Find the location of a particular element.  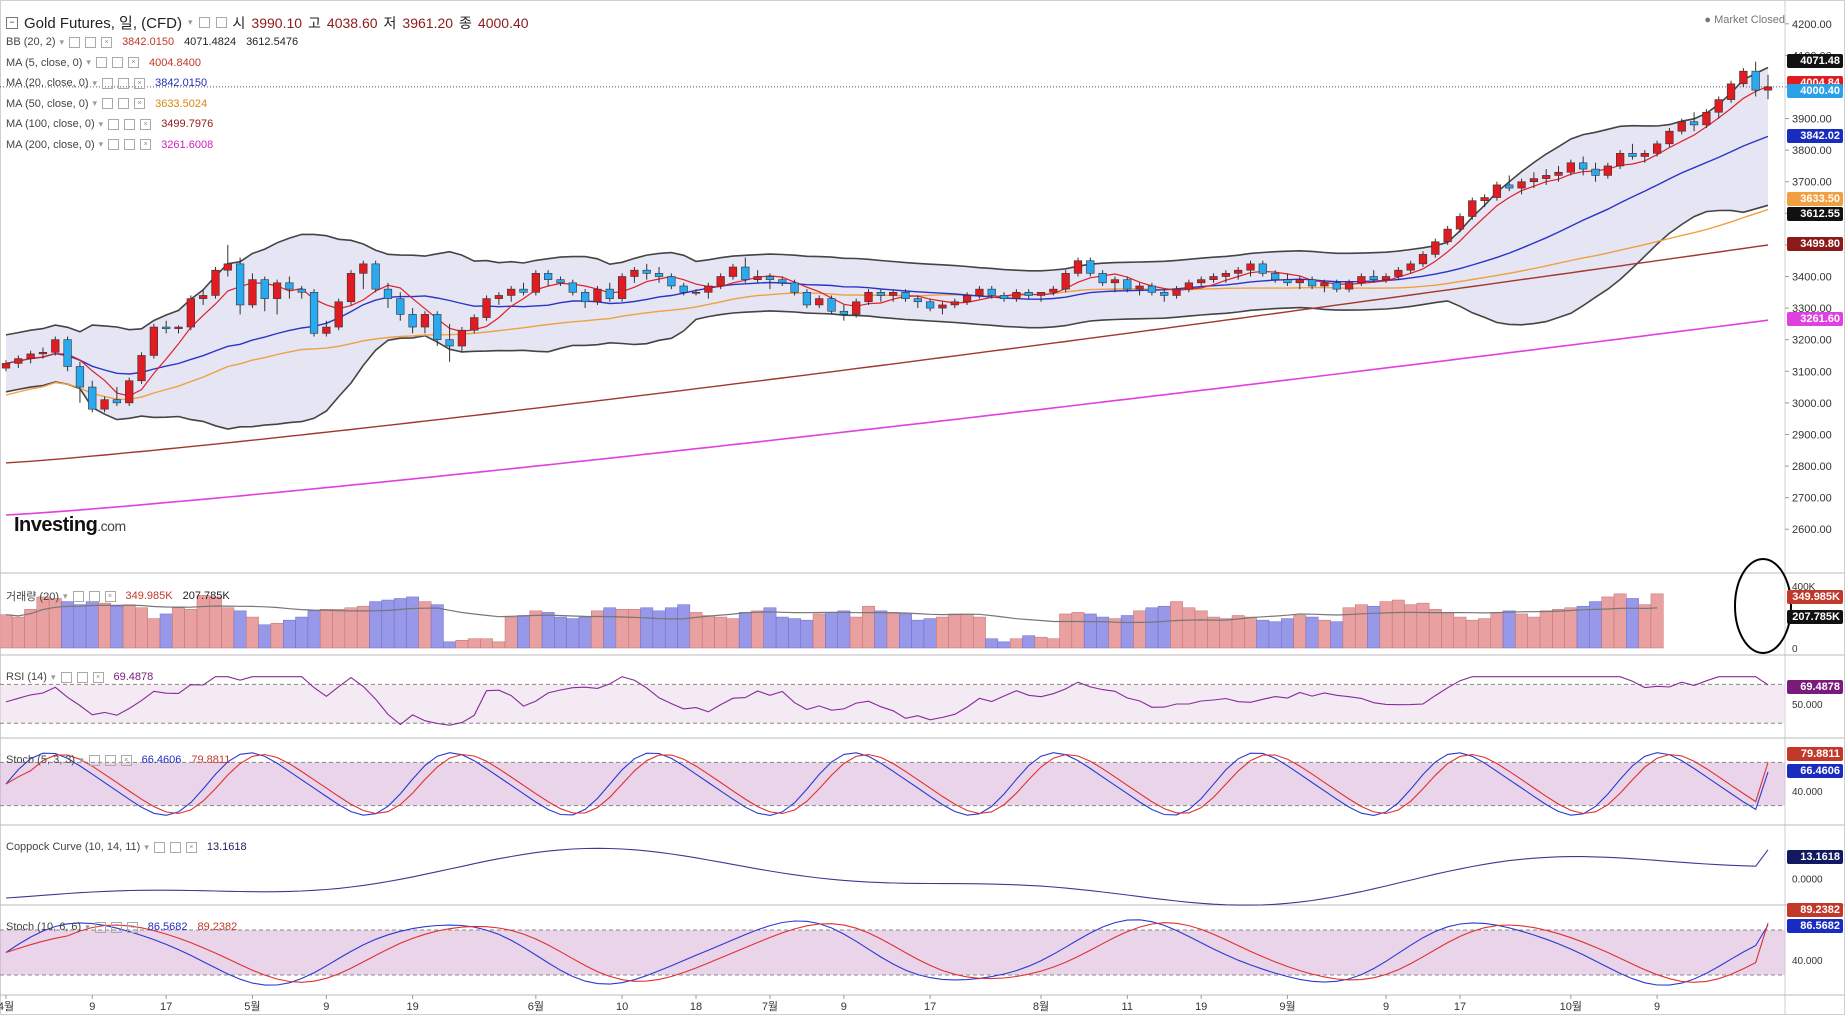

legend-row: MA (100, close, 0) ▾ × 3499.7976 is located at coordinates (109, 124).